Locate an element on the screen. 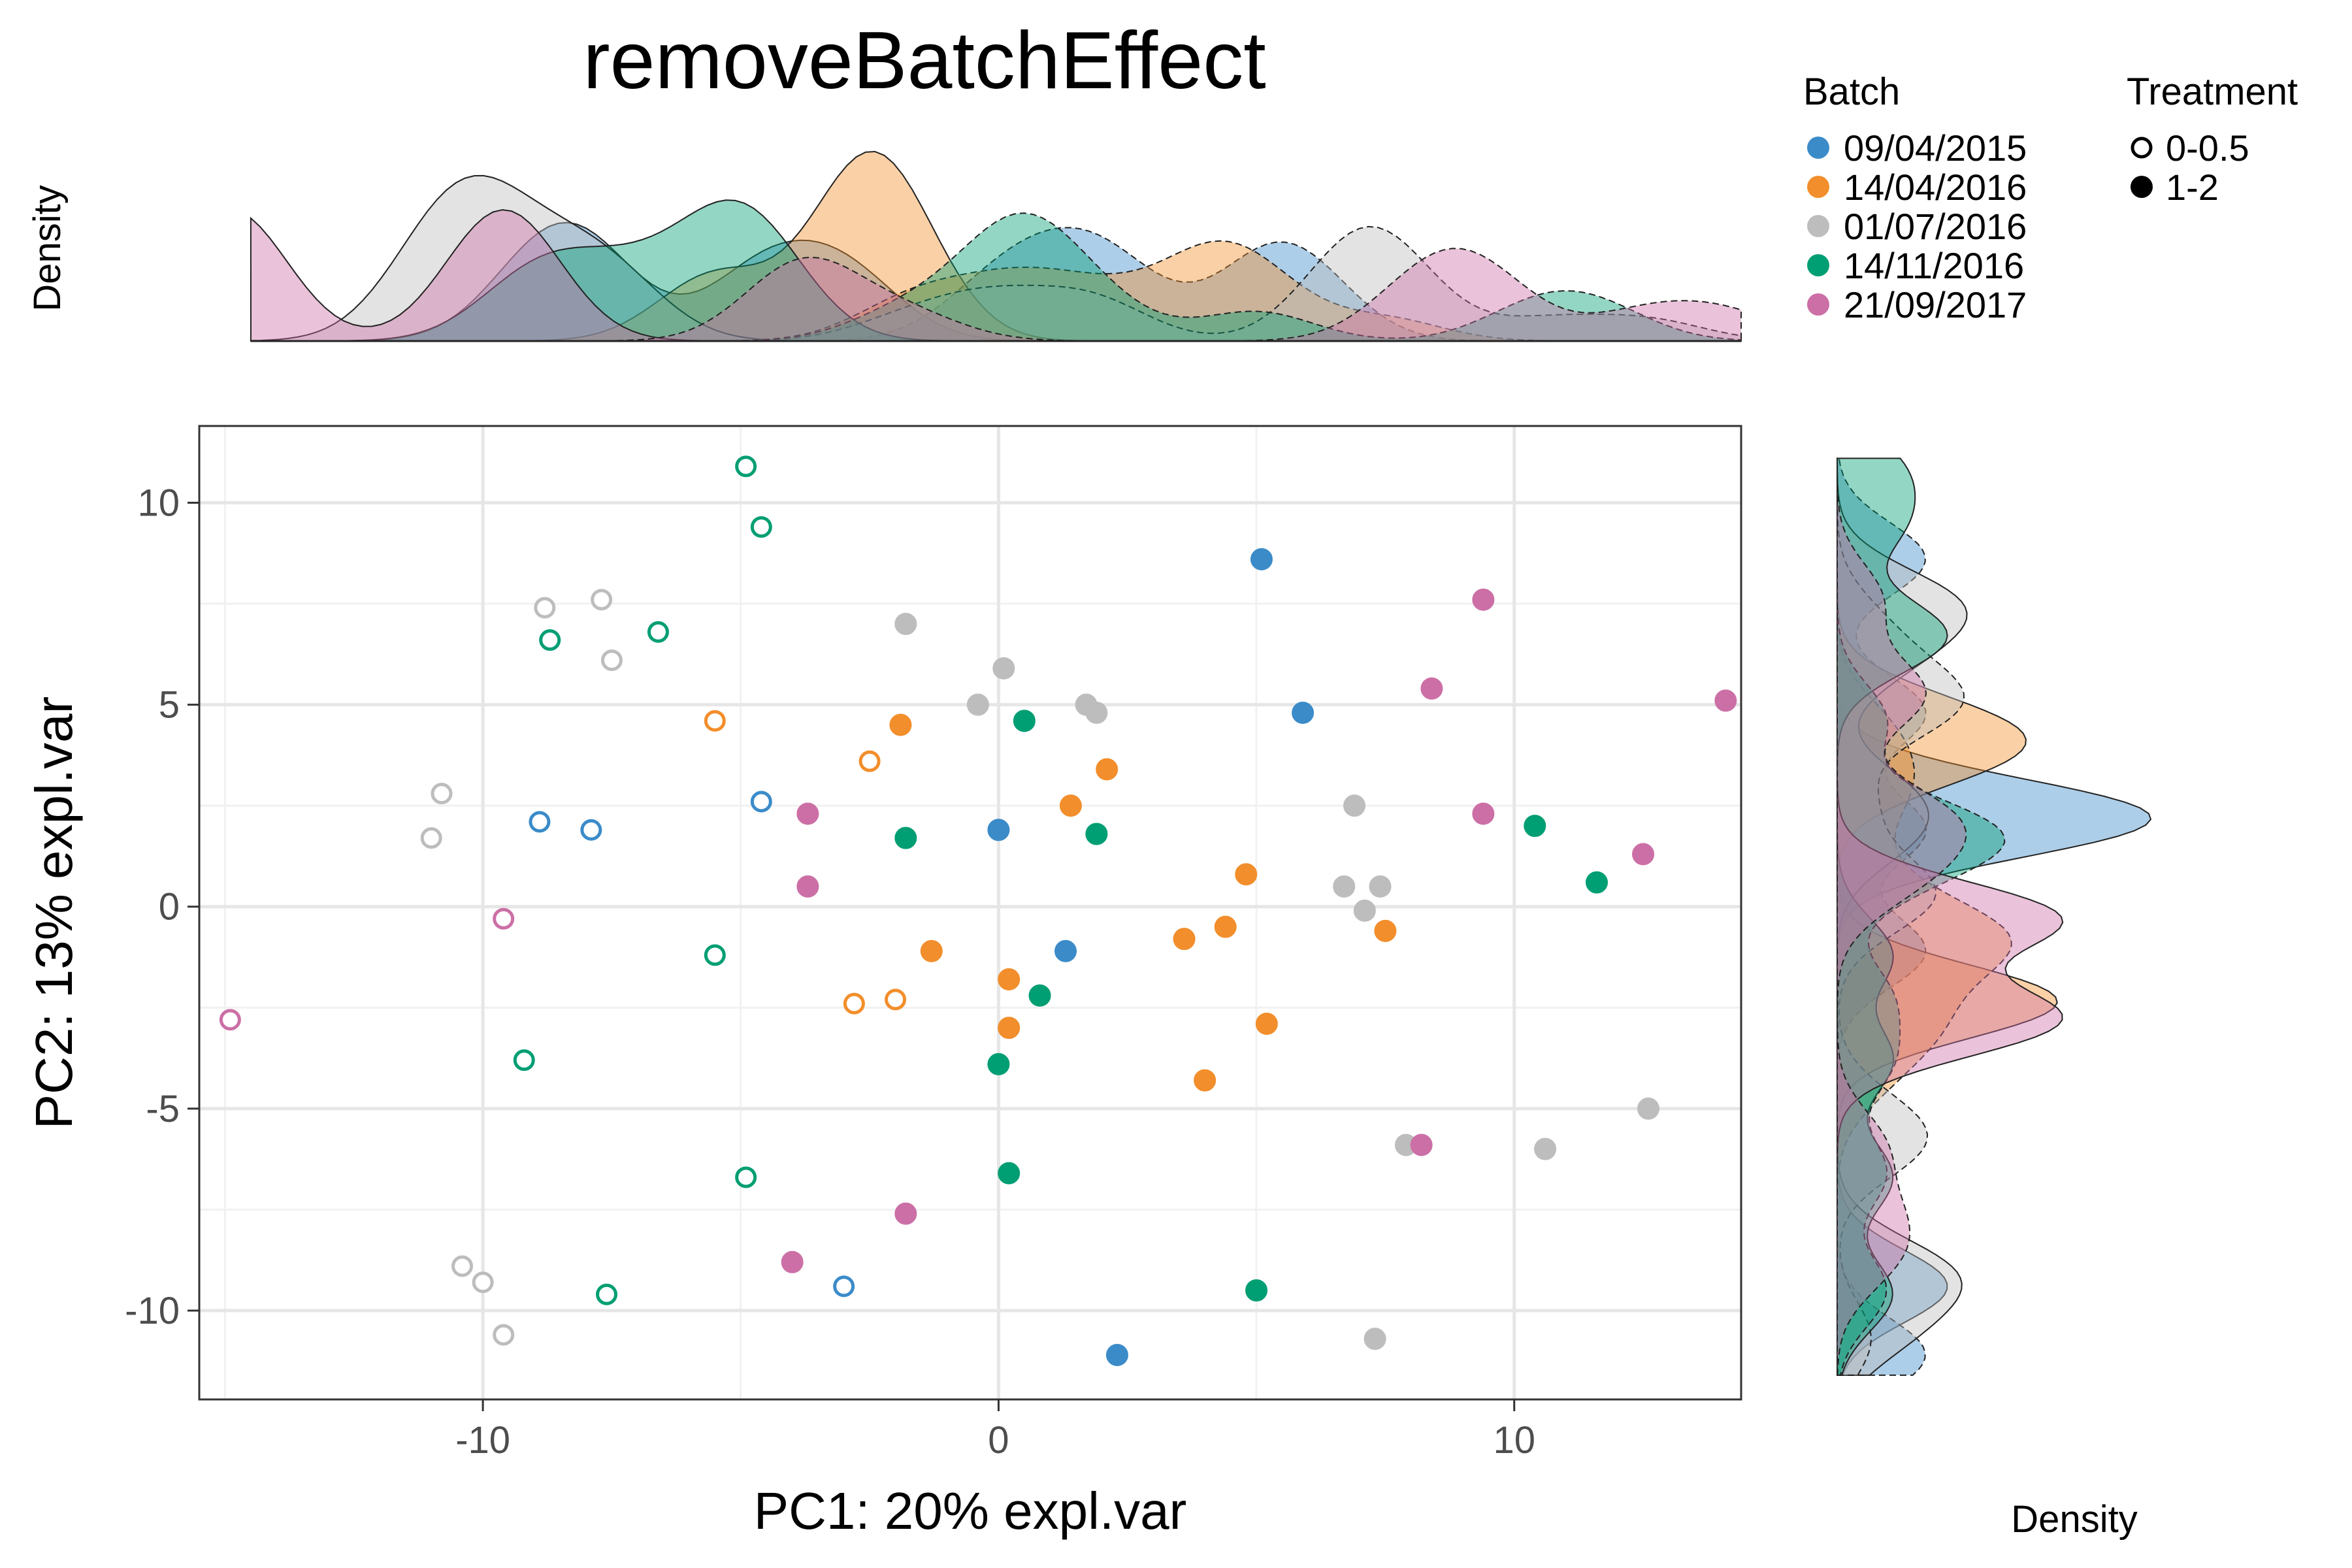 The height and width of the screenshot is (1568, 2352). treatment-legend-label: 0-0.5 is located at coordinates (2207, 148).